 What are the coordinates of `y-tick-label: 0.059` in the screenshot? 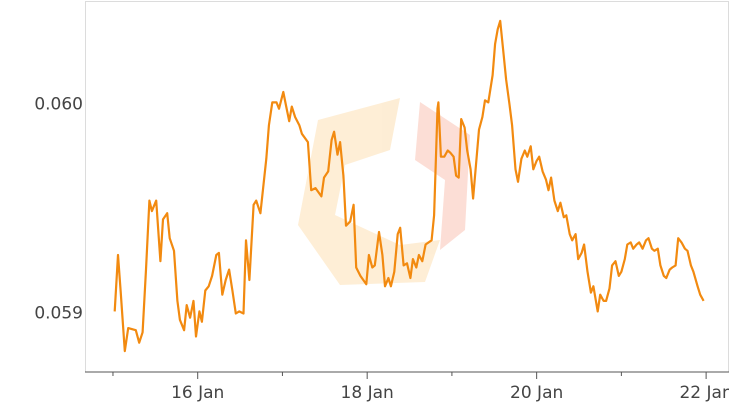 It's located at (58, 313).